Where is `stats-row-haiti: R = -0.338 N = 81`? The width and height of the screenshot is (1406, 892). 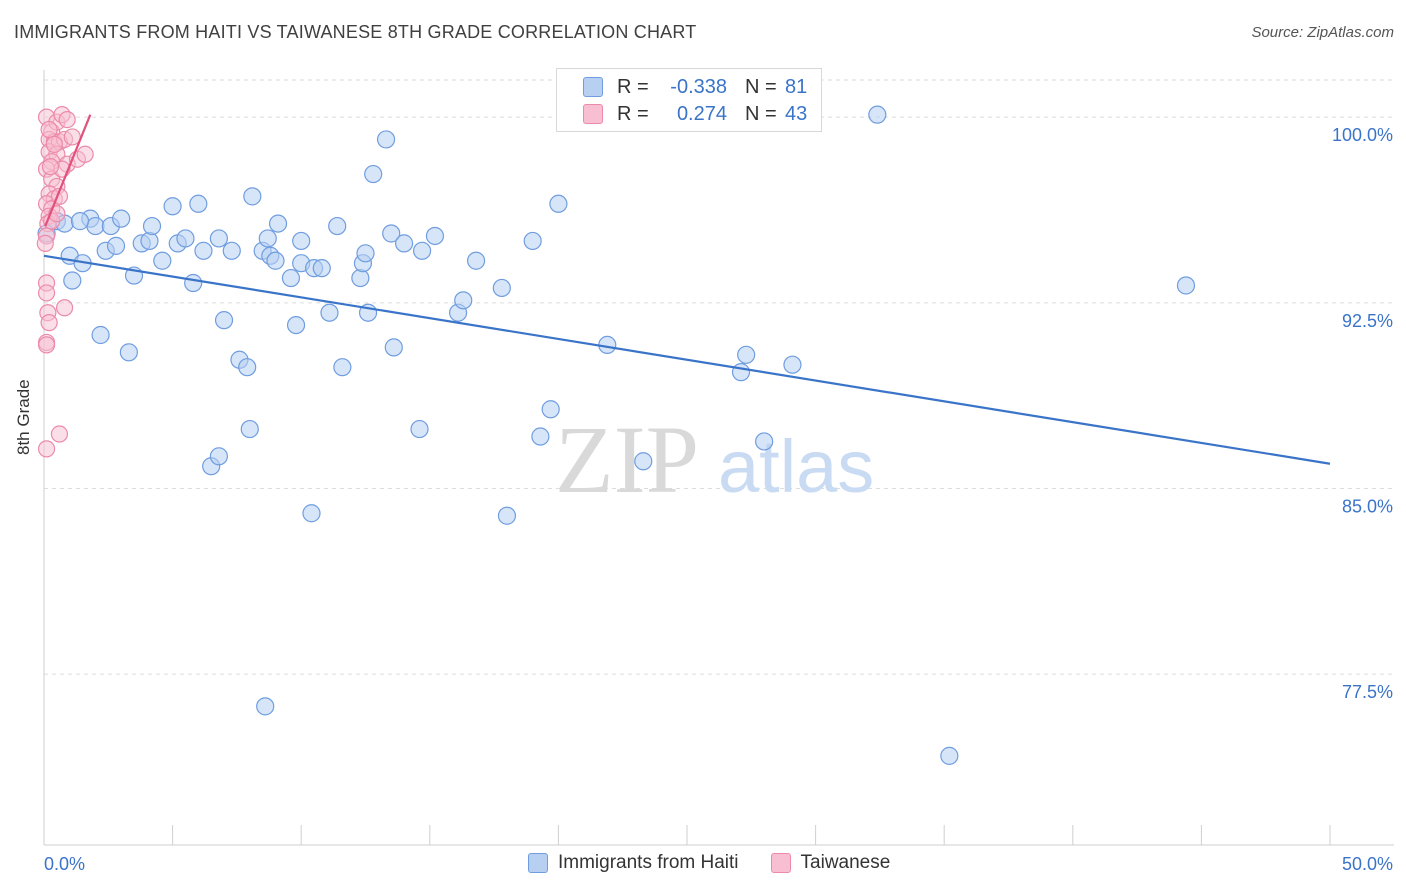 stats-row-haiti: R = -0.338 N = 81 is located at coordinates (682, 87).